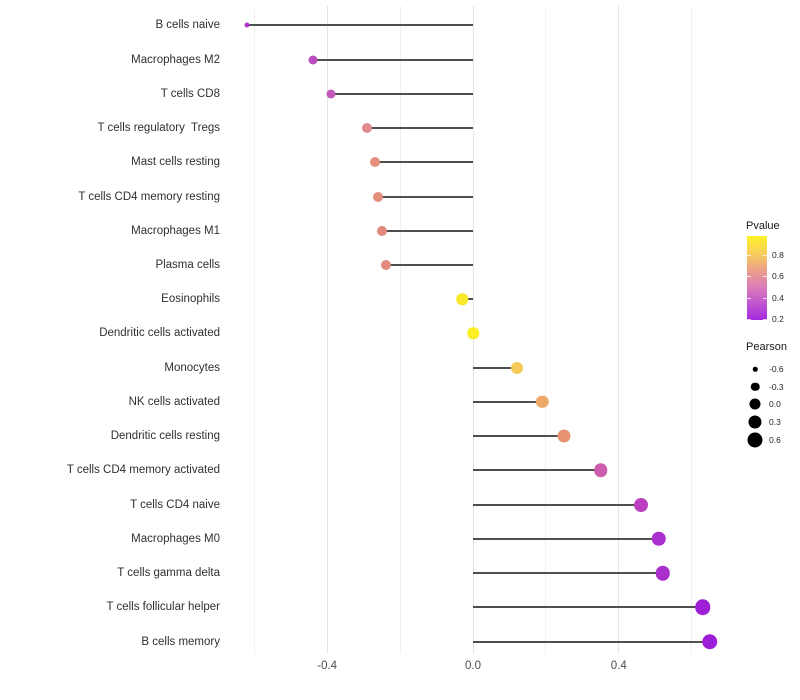  What do you see at coordinates (190, 299) in the screenshot?
I see `y-axis-label: Eosinophils` at bounding box center [190, 299].